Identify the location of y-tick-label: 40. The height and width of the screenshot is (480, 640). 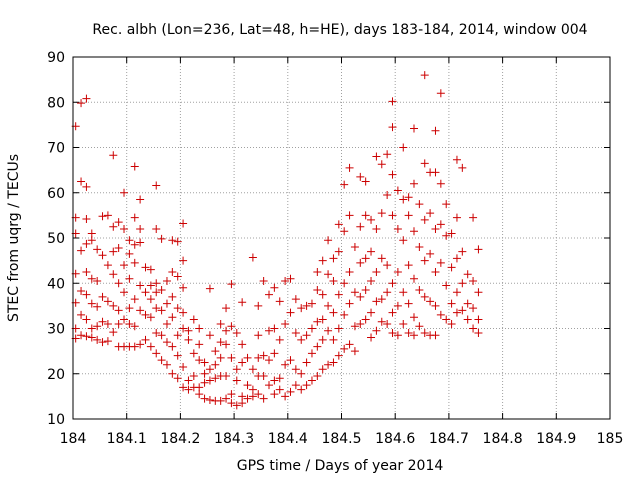
(56, 284).